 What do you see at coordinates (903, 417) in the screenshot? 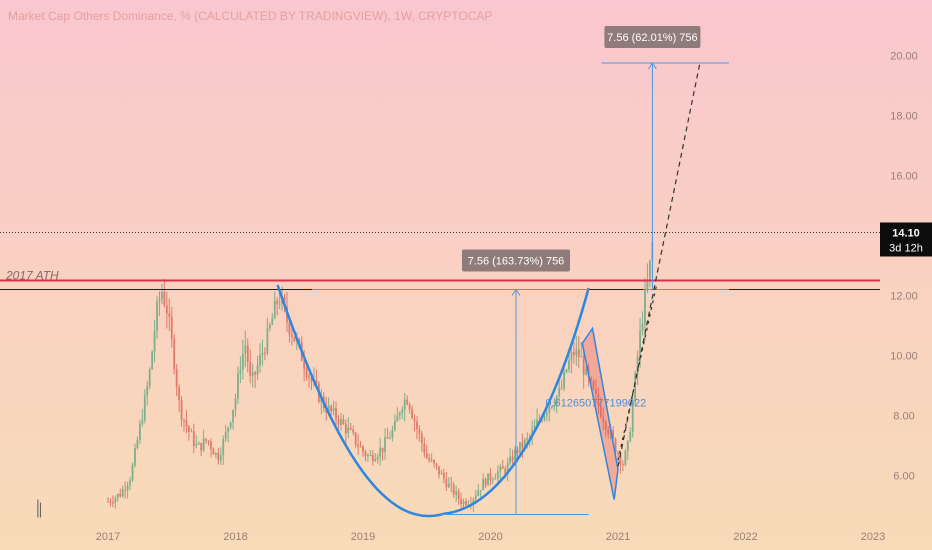
I see `y-tick-label: 8.00` at bounding box center [903, 417].